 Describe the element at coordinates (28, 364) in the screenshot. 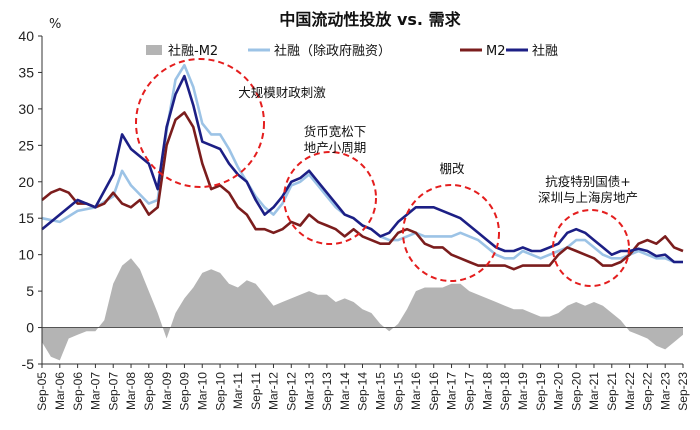

I see `y-tick-label: -5` at that location.